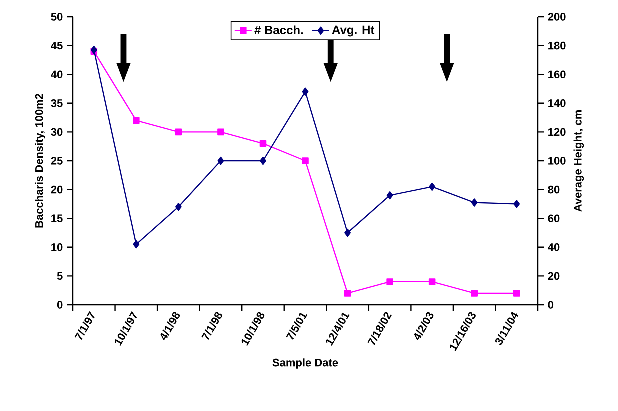  I want to click on y2-tick-label: 60, so click(554, 218).